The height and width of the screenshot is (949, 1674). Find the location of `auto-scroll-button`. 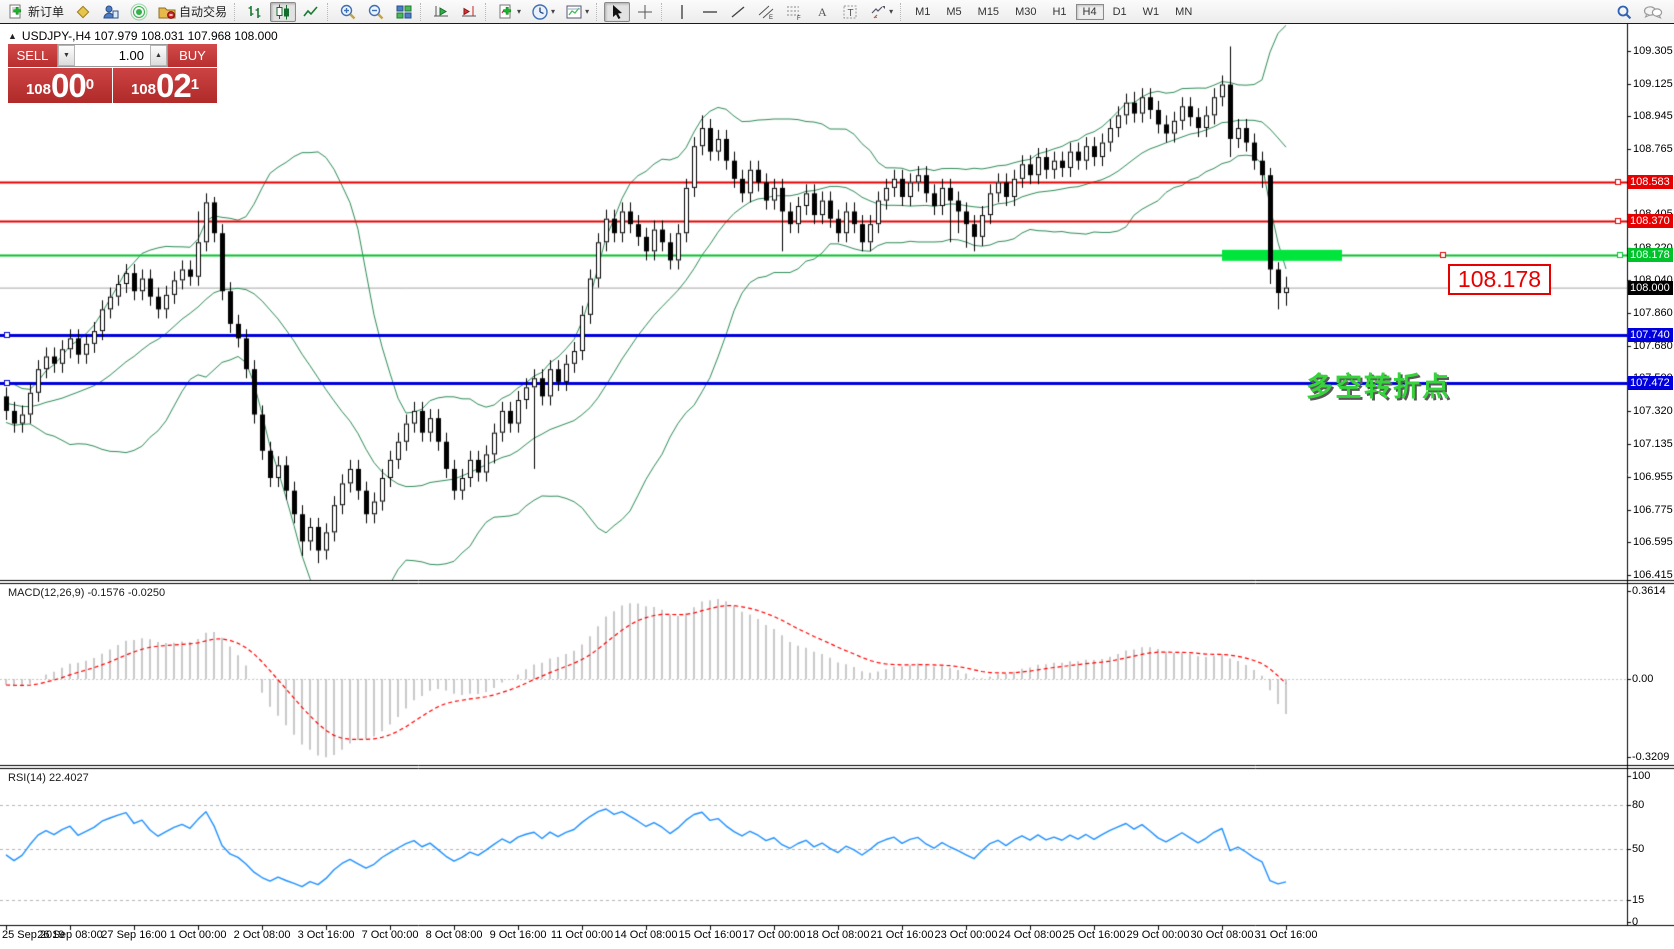

auto-scroll-button is located at coordinates (441, 12).